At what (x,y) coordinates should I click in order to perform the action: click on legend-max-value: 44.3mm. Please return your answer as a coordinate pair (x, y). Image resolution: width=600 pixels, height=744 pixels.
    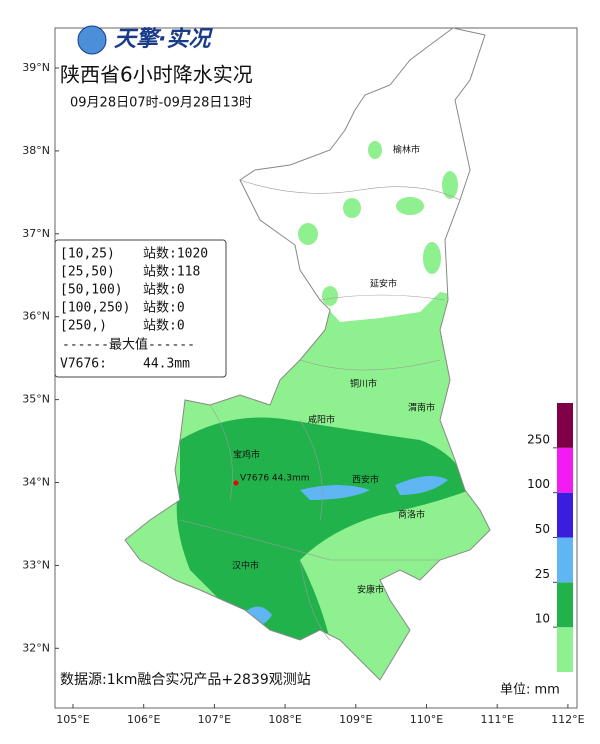
    Looking at the image, I should click on (166, 364).